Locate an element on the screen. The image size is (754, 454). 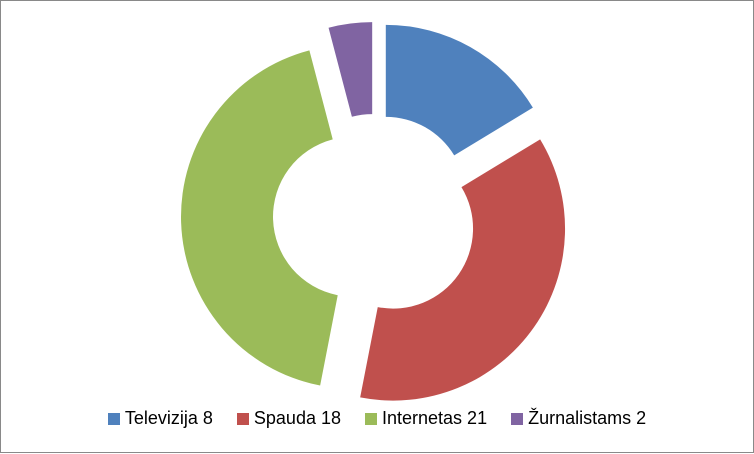
legend-item-spauda: Spauda 18 is located at coordinates (288, 418).